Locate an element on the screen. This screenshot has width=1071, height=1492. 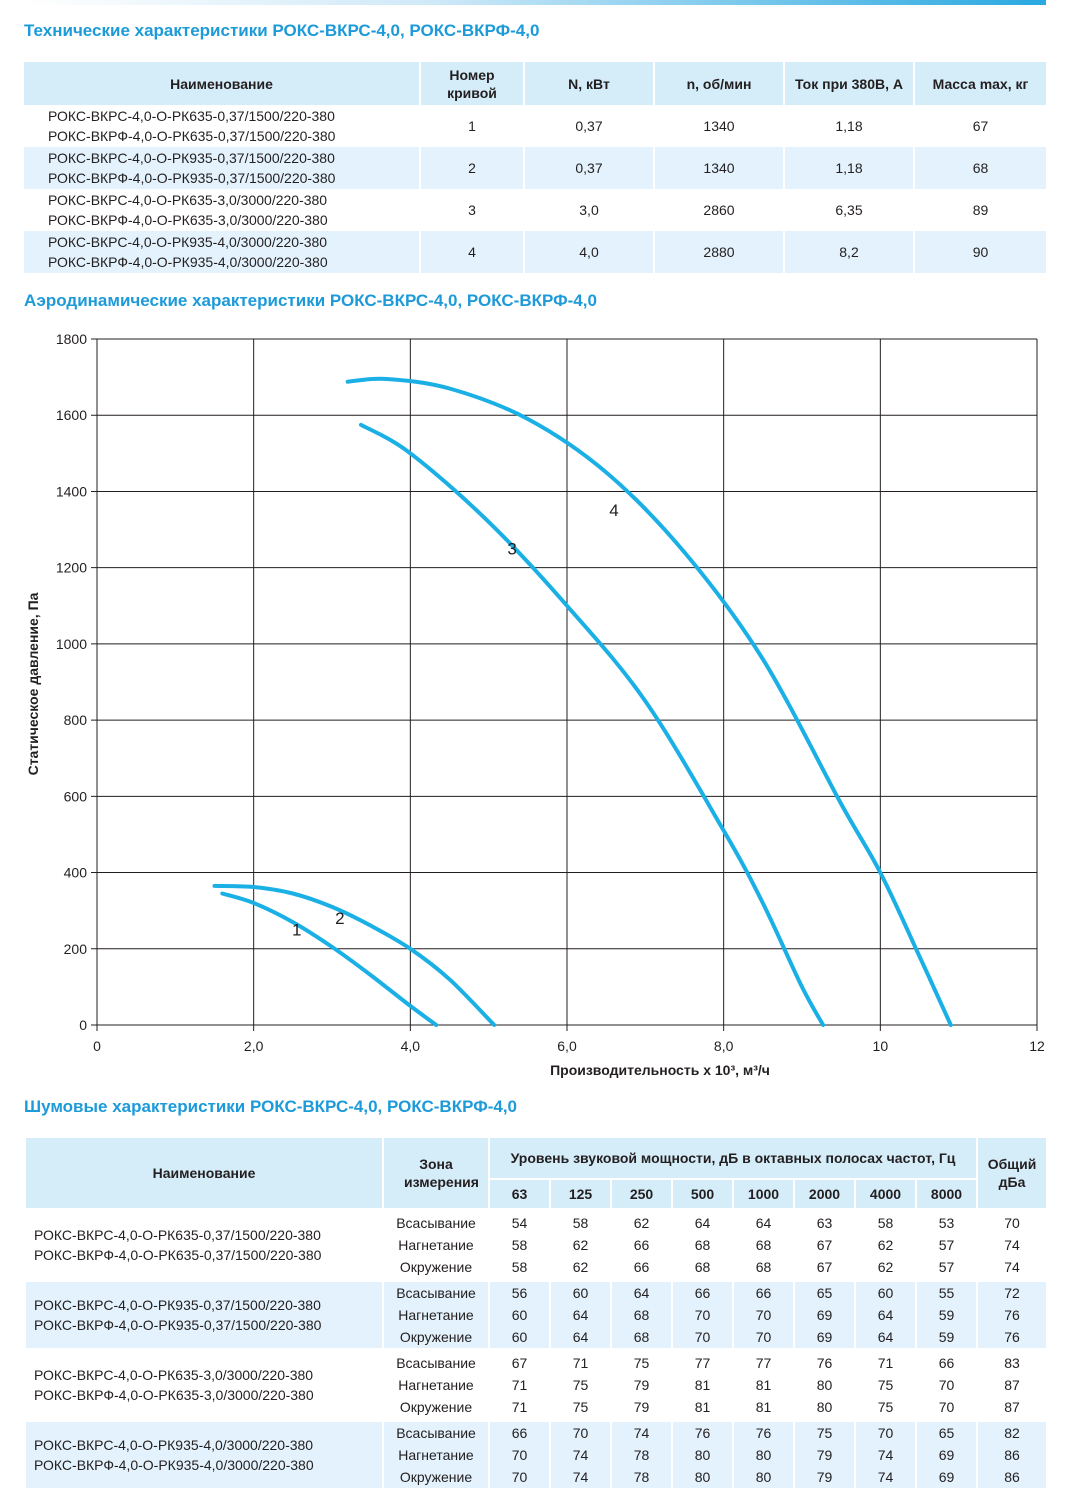
noise-cell-total: 87 is located at coordinates (1012, 1385).